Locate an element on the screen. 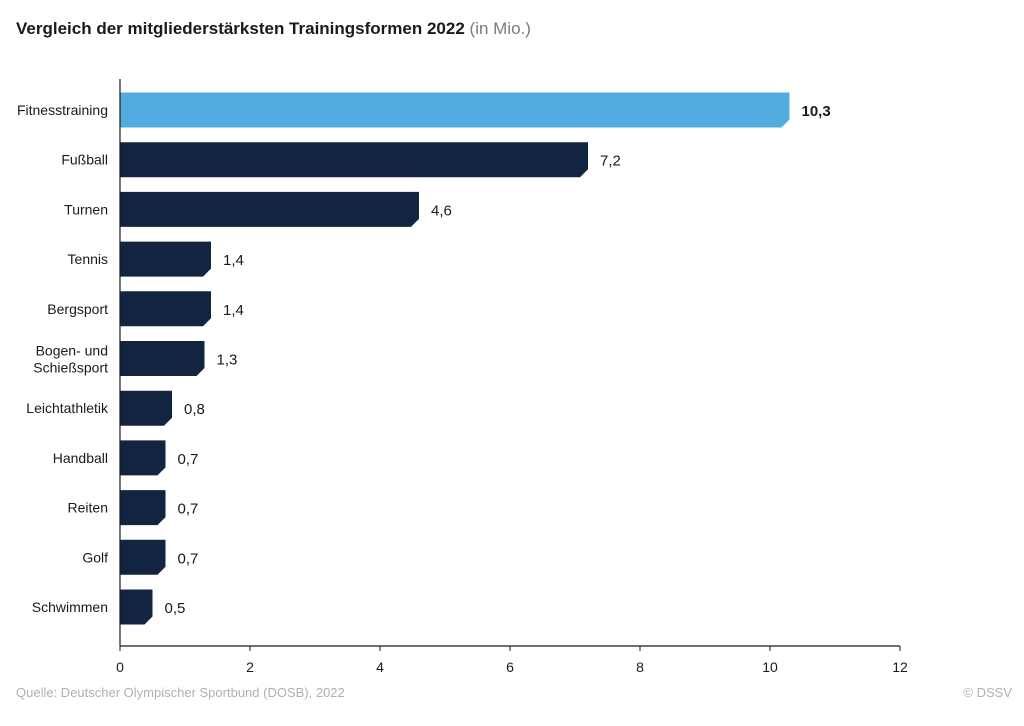 This screenshot has height=726, width=1024. x-tick-label: 8 is located at coordinates (640, 667).